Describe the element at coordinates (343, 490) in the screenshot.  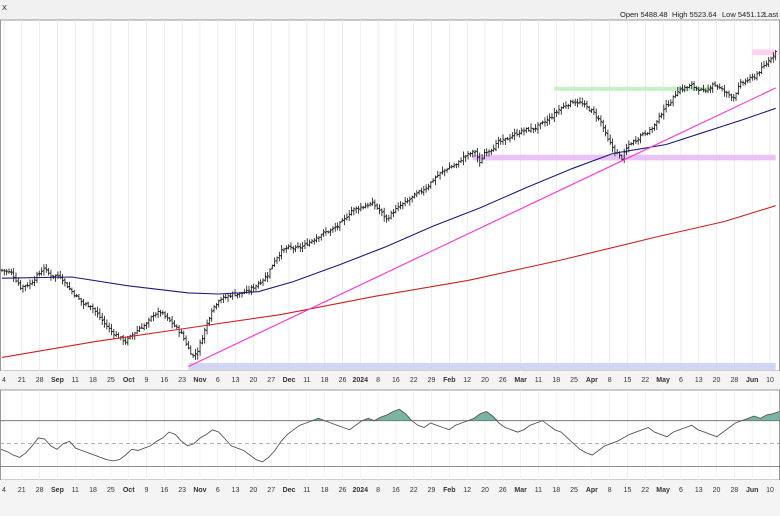
I see `bottom-date-tick-label: 26` at that location.